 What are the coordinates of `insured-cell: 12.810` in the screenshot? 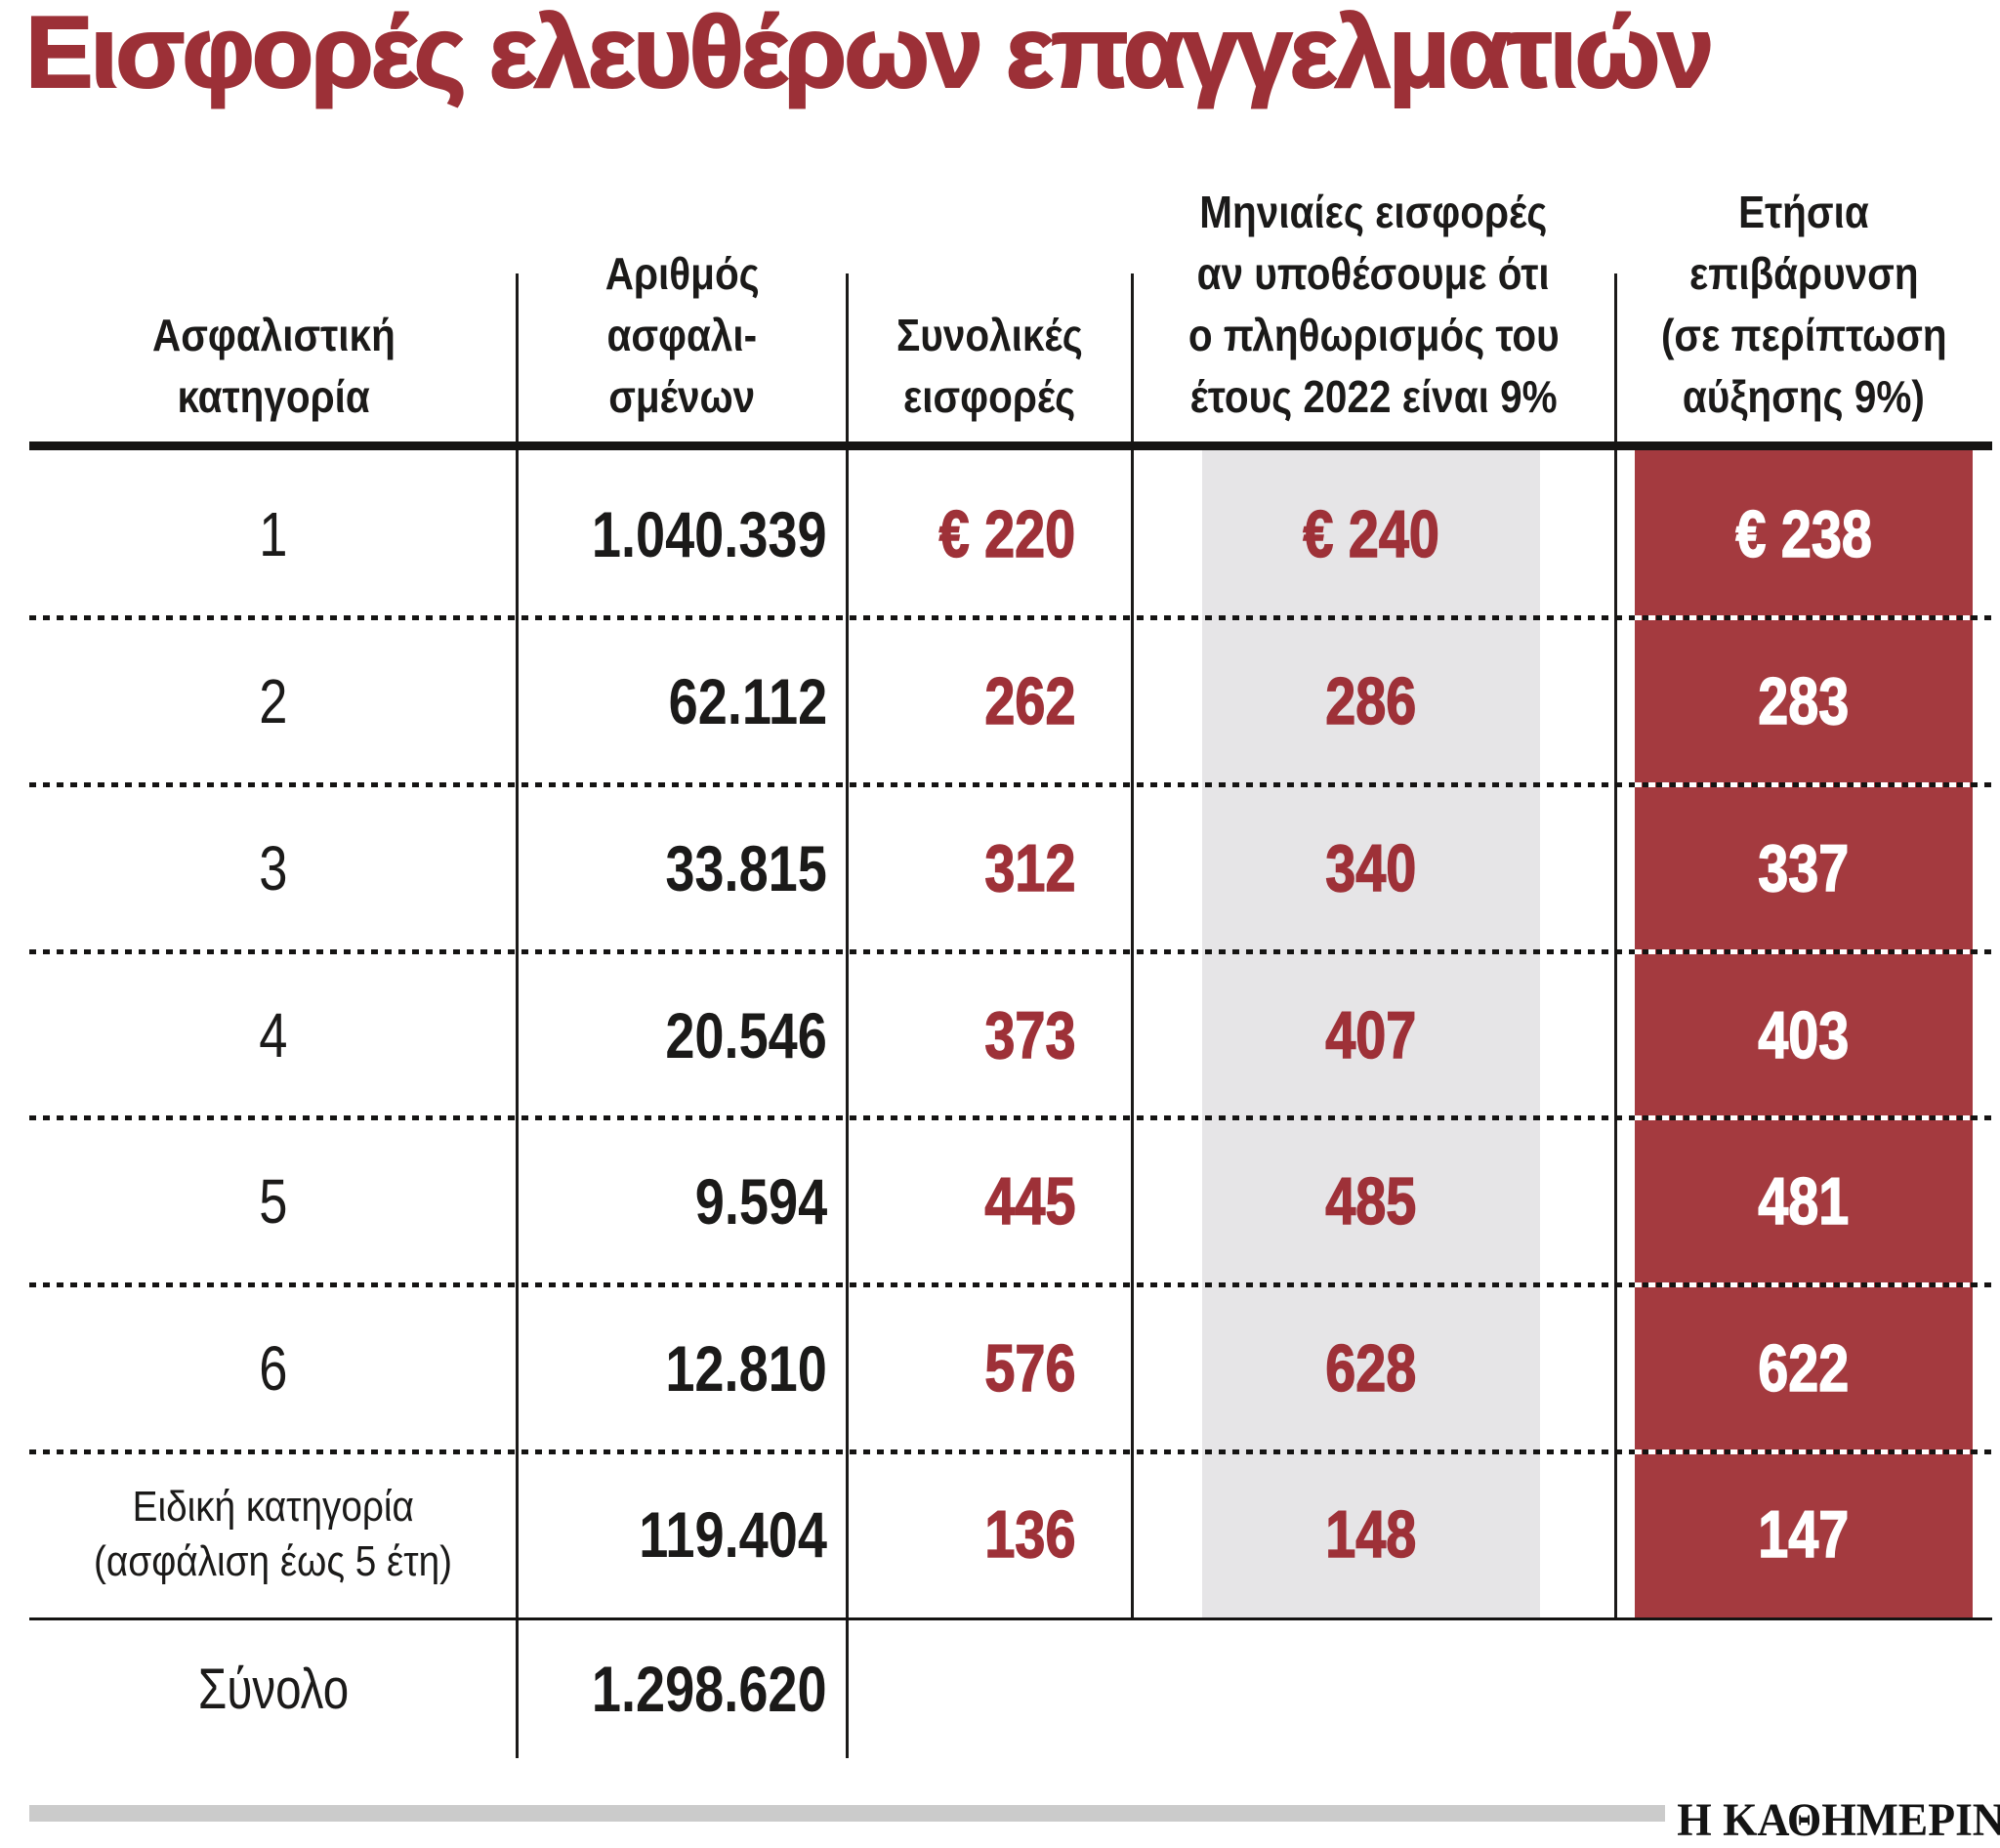 It's located at (746, 1368).